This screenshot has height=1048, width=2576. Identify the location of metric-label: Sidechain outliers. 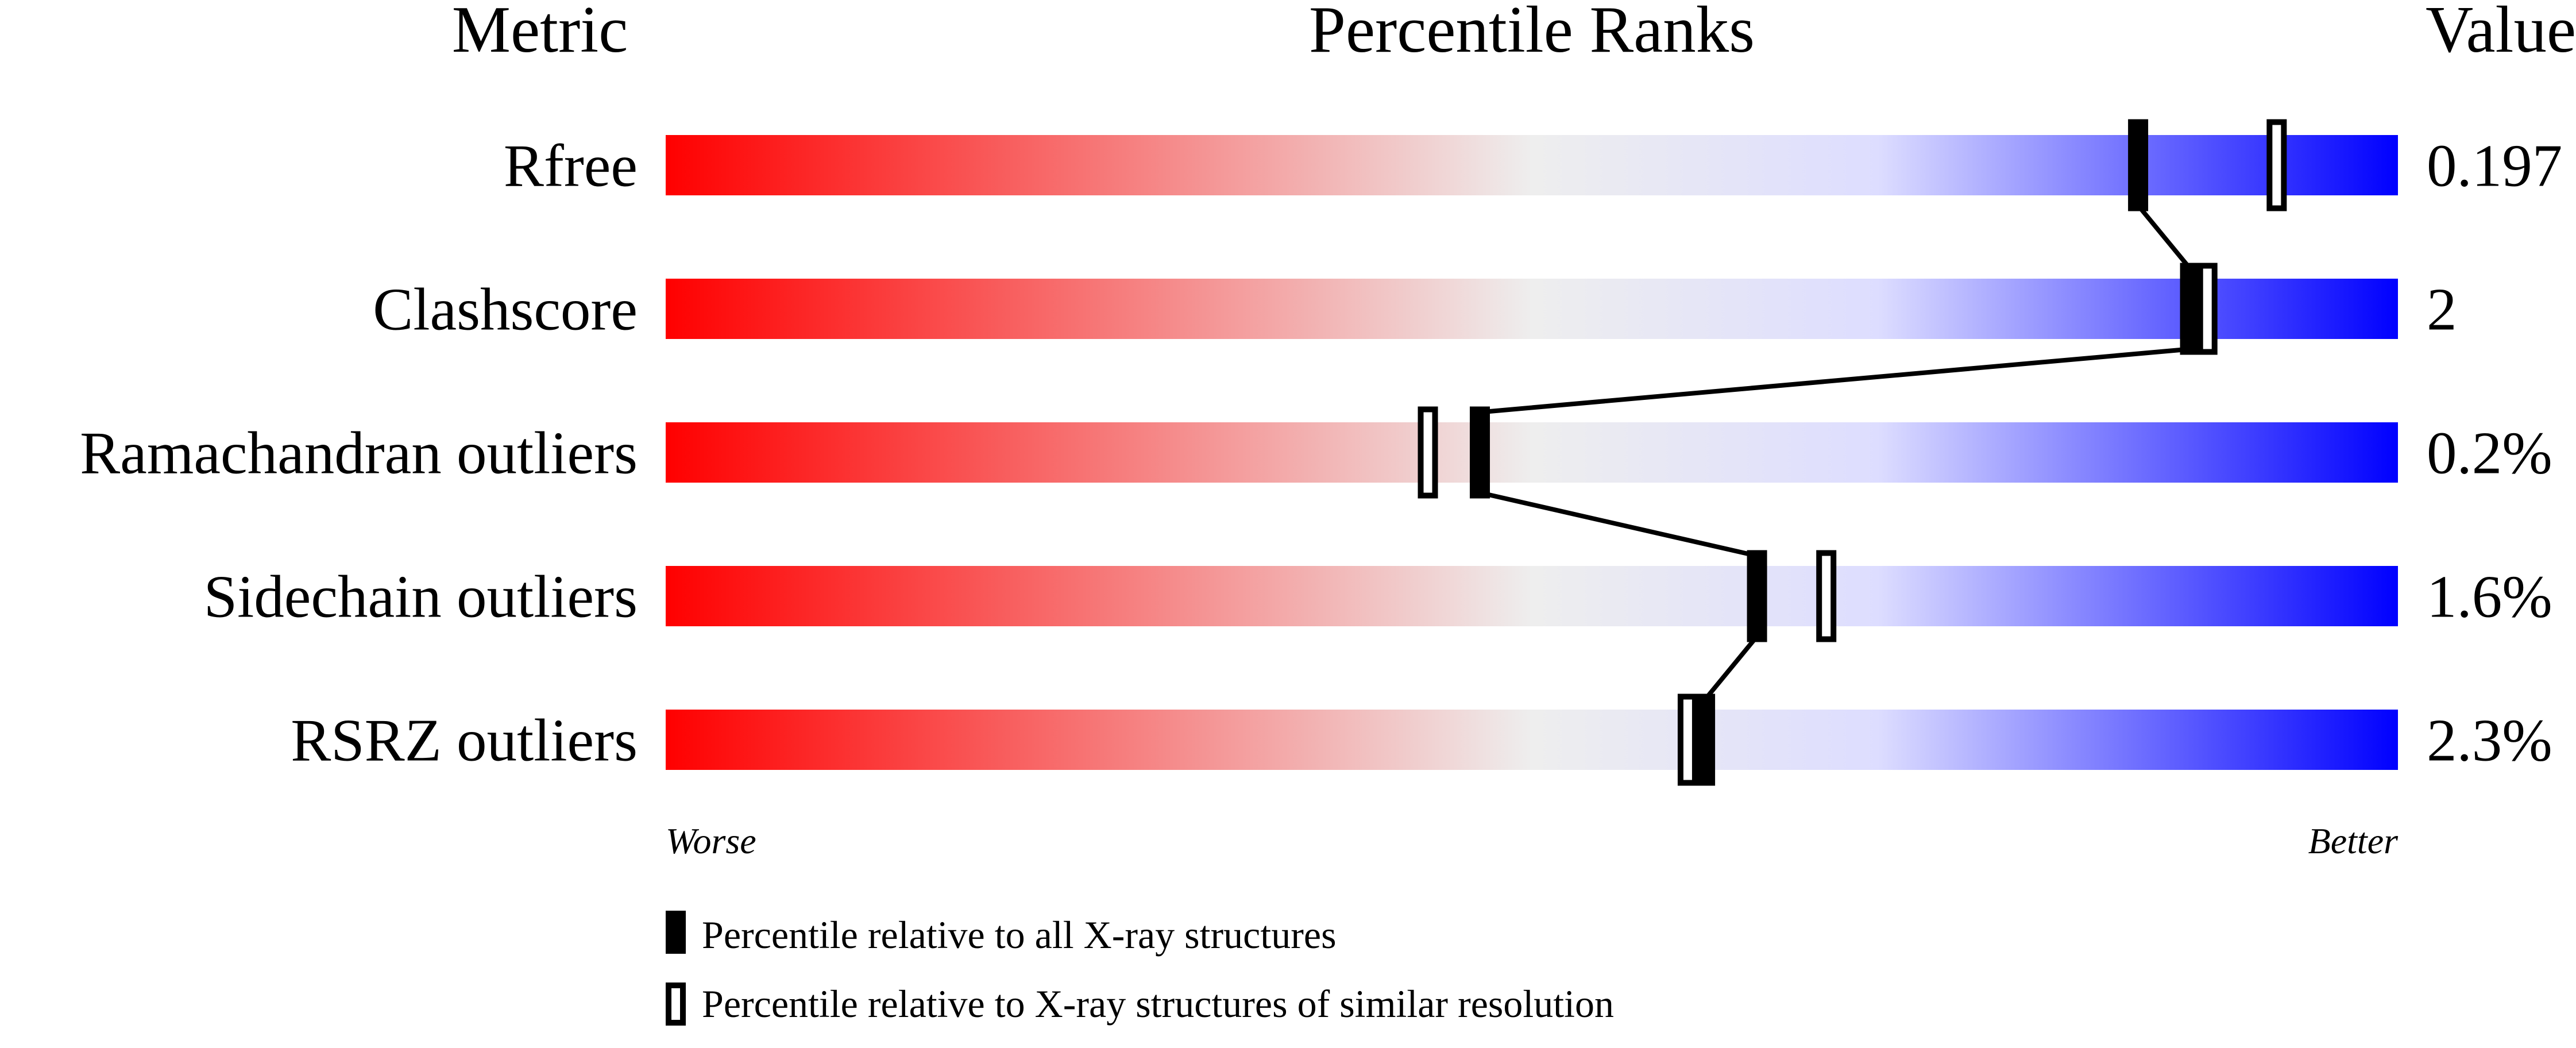
(421, 597).